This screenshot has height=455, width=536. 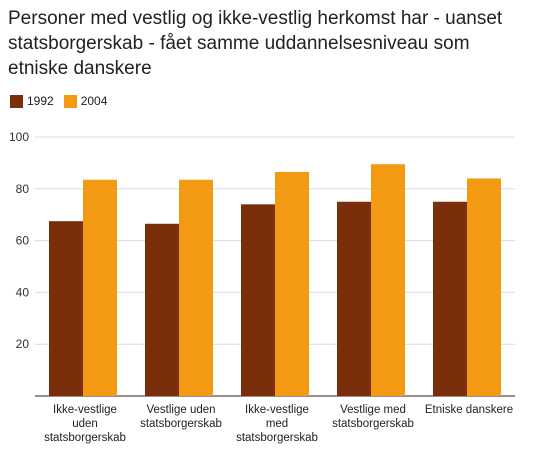 What do you see at coordinates (181, 417) in the screenshot?
I see `x-tick-label-2: Vestlige uden statsborgerskab` at bounding box center [181, 417].